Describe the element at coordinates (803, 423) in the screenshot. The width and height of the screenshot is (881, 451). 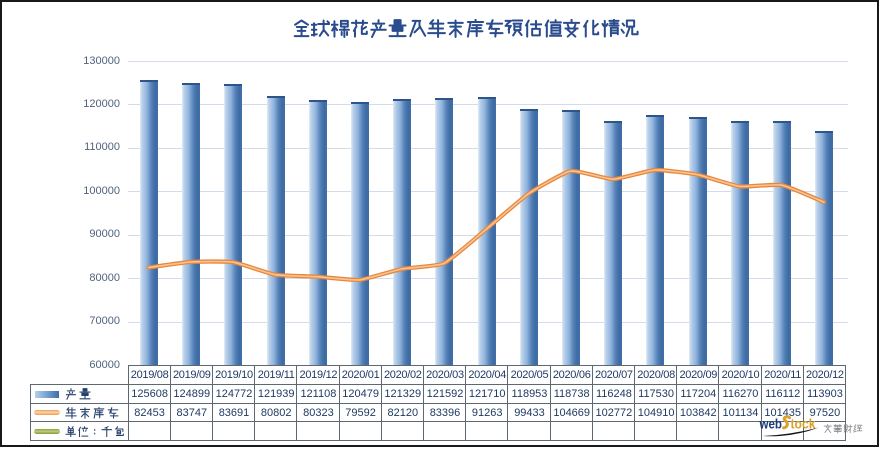
I see `svg-text: tock` at that location.